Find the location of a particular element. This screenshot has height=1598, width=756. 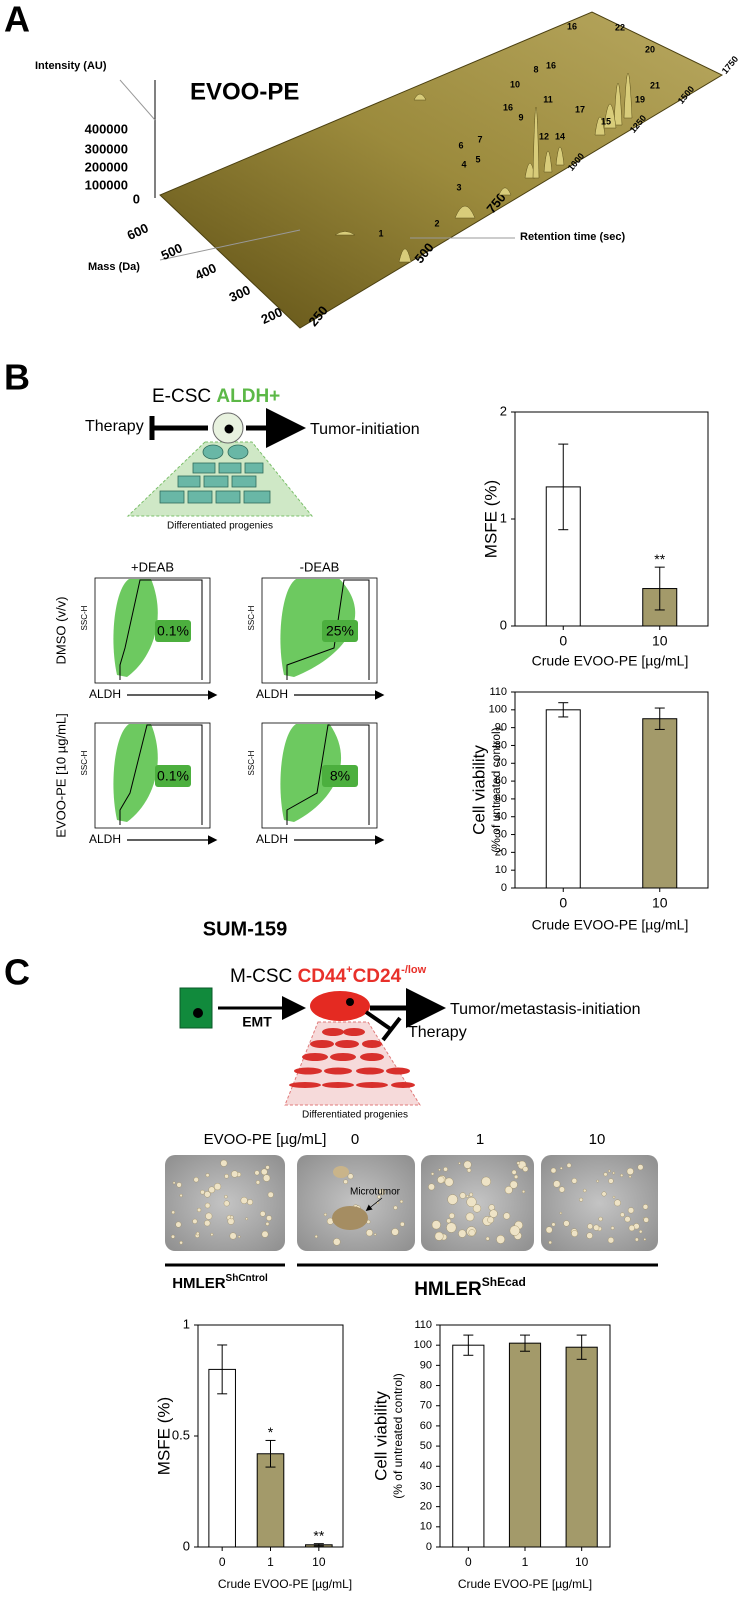

label: Therapy is located at coordinates (437, 1032).